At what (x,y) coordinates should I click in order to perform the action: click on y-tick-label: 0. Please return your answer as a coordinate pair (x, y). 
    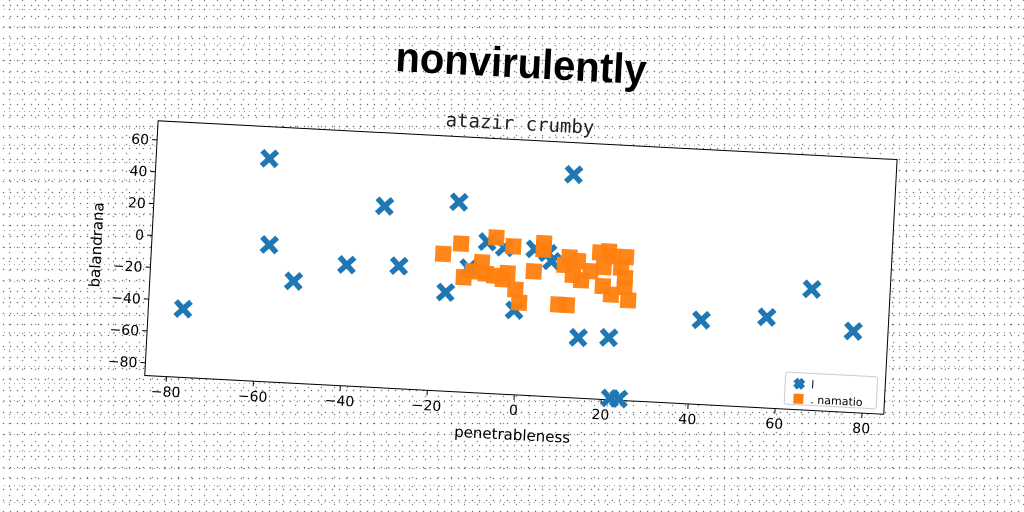
    Looking at the image, I should click on (140, 236).